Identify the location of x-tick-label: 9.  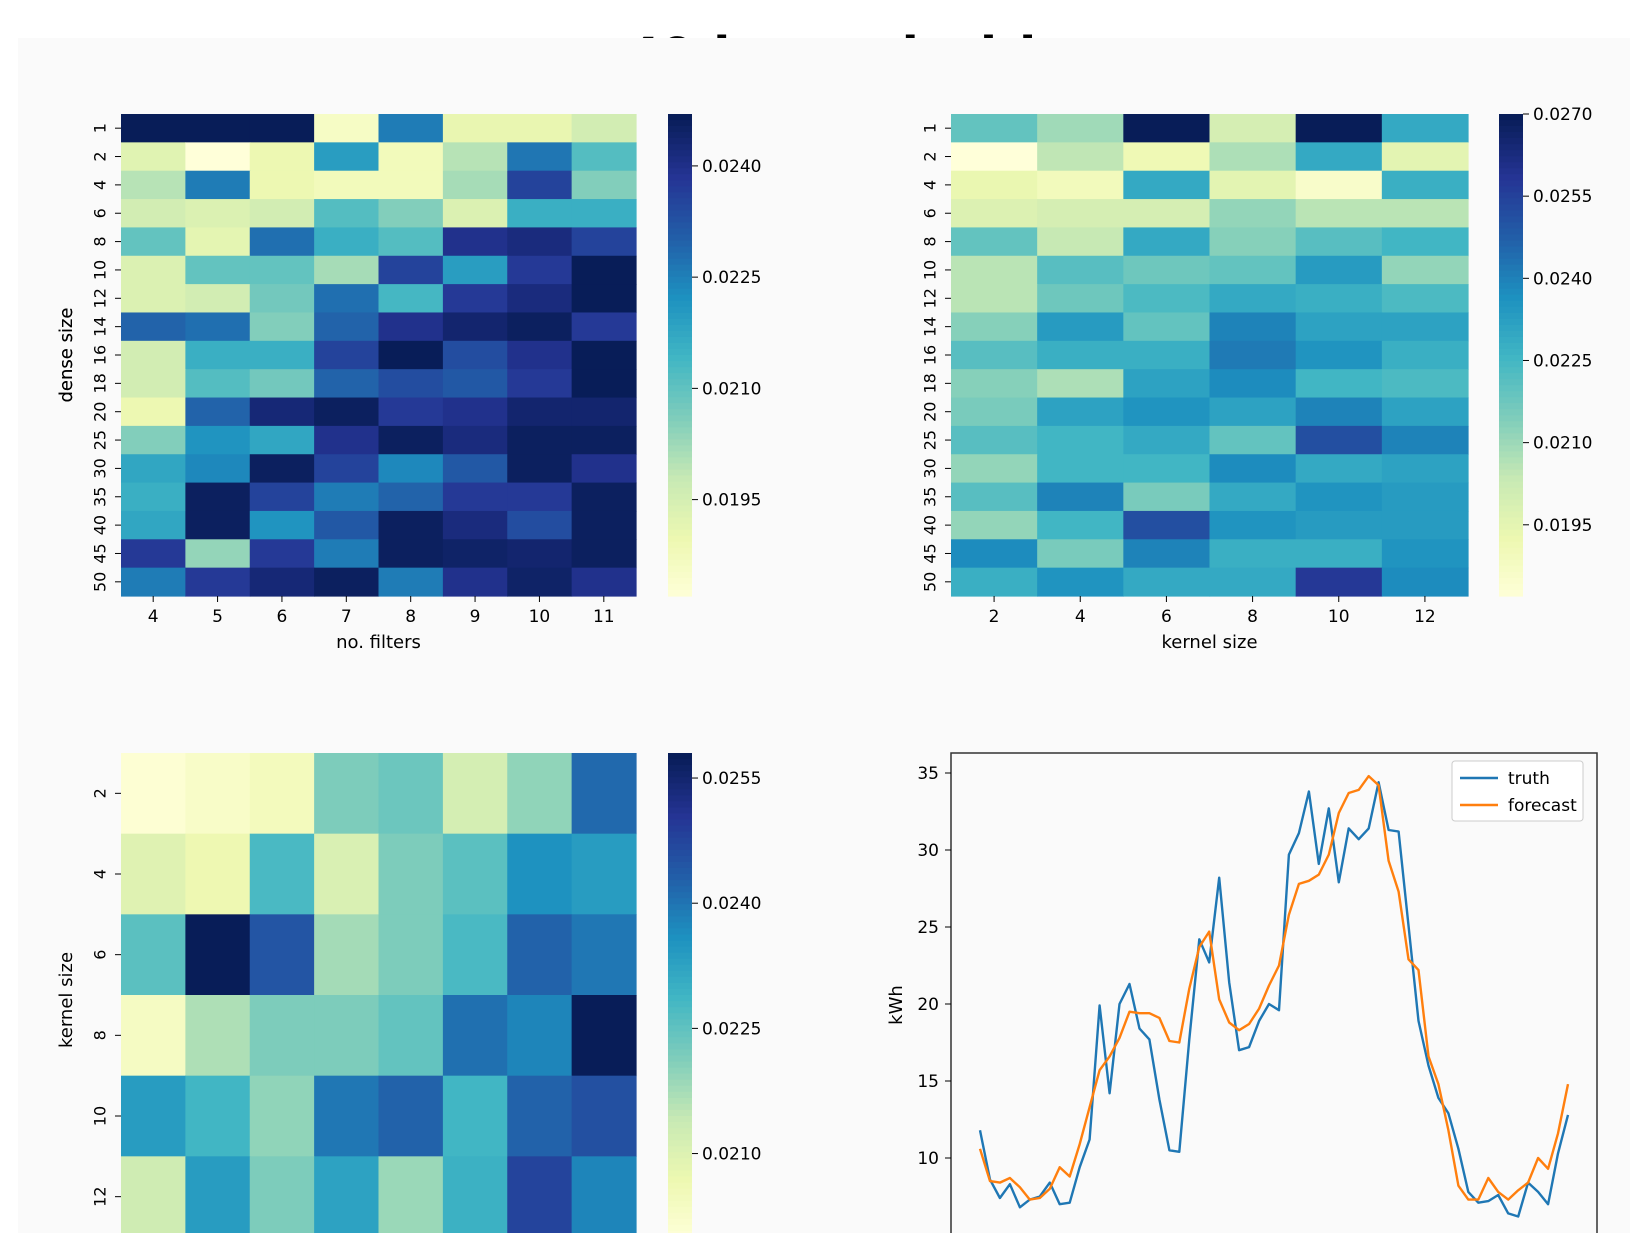
(475, 617).